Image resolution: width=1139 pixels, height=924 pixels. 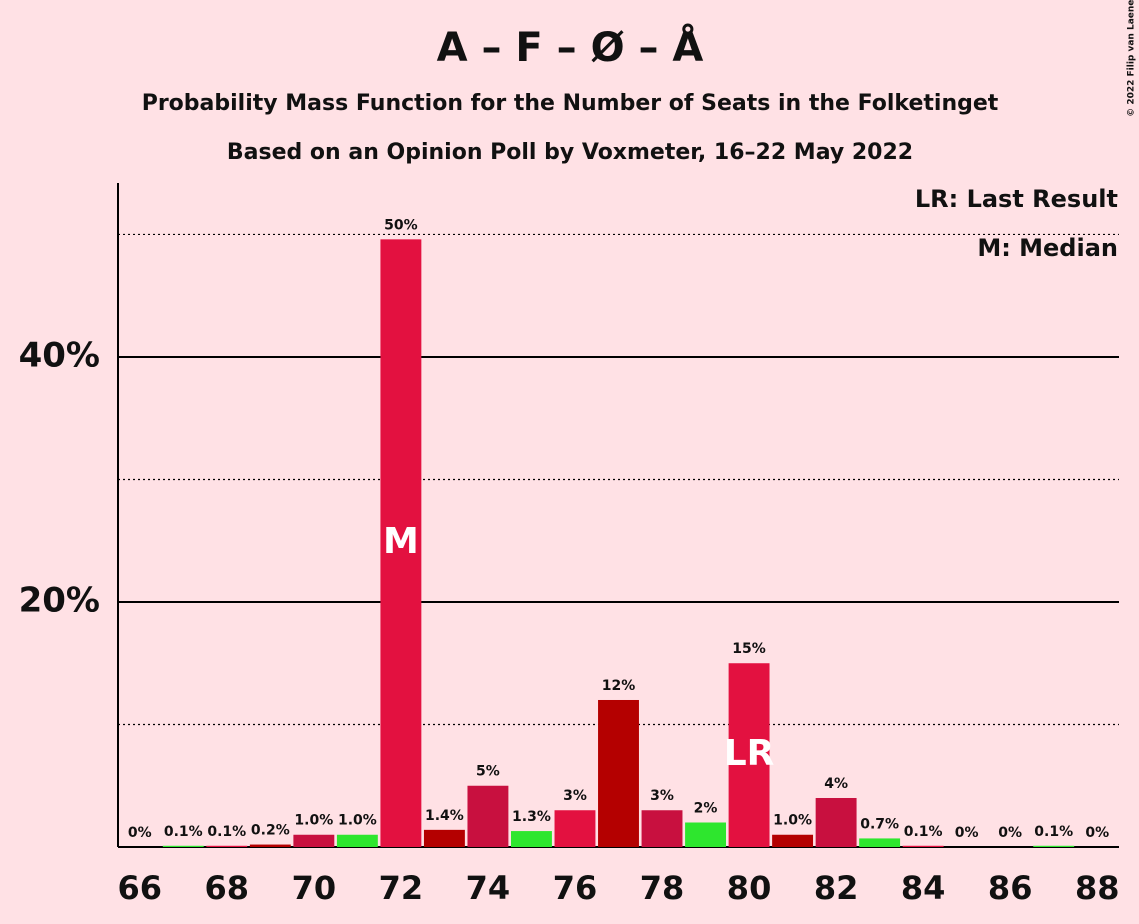 What do you see at coordinates (1010, 888) in the screenshot?
I see `x-tick-label: 86` at bounding box center [1010, 888].